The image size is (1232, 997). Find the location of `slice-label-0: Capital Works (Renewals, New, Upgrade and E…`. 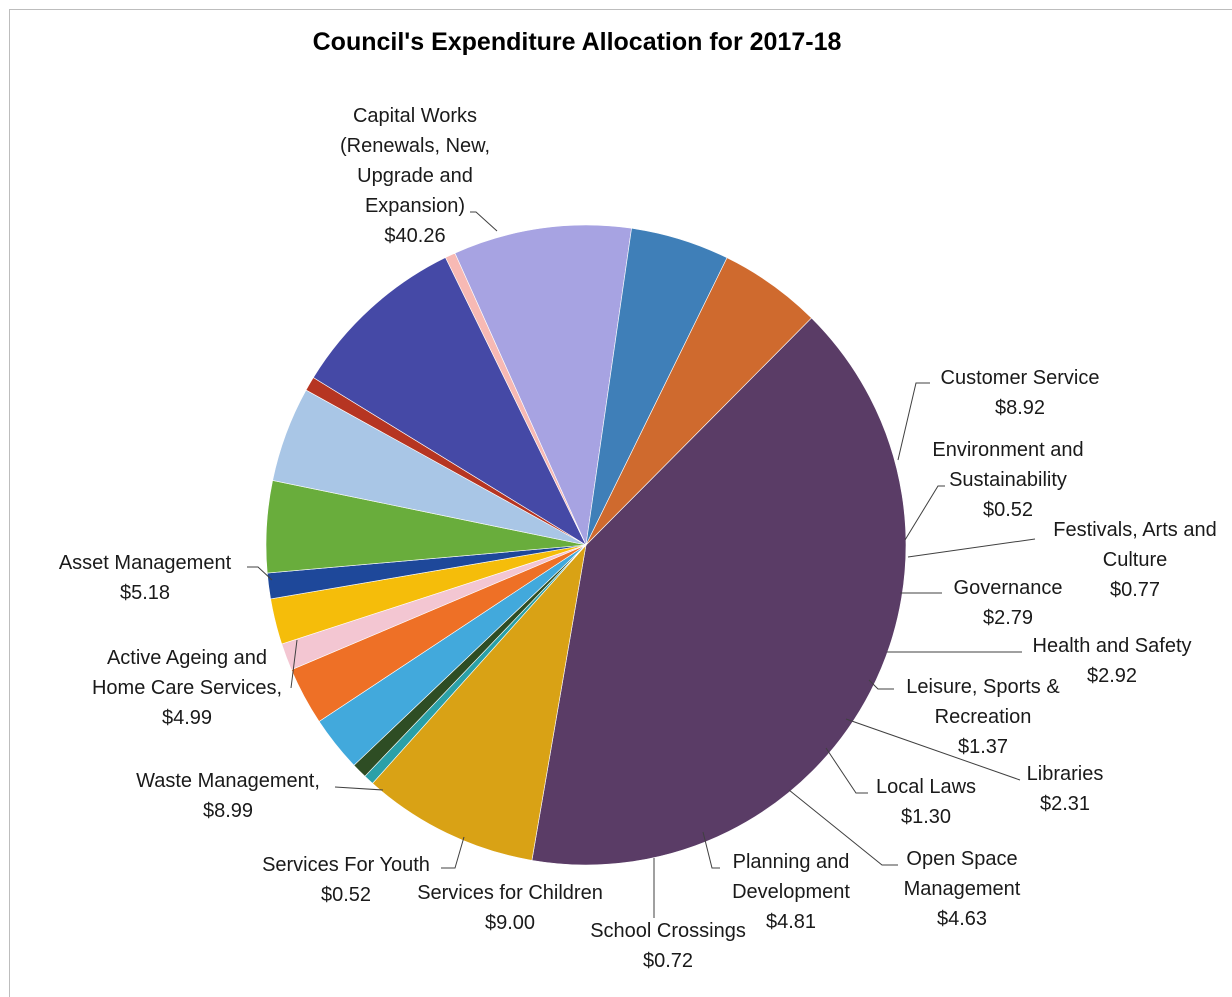

slice-label-0: Capital Works (Renewals, New, Upgrade and E… is located at coordinates (415, 176).